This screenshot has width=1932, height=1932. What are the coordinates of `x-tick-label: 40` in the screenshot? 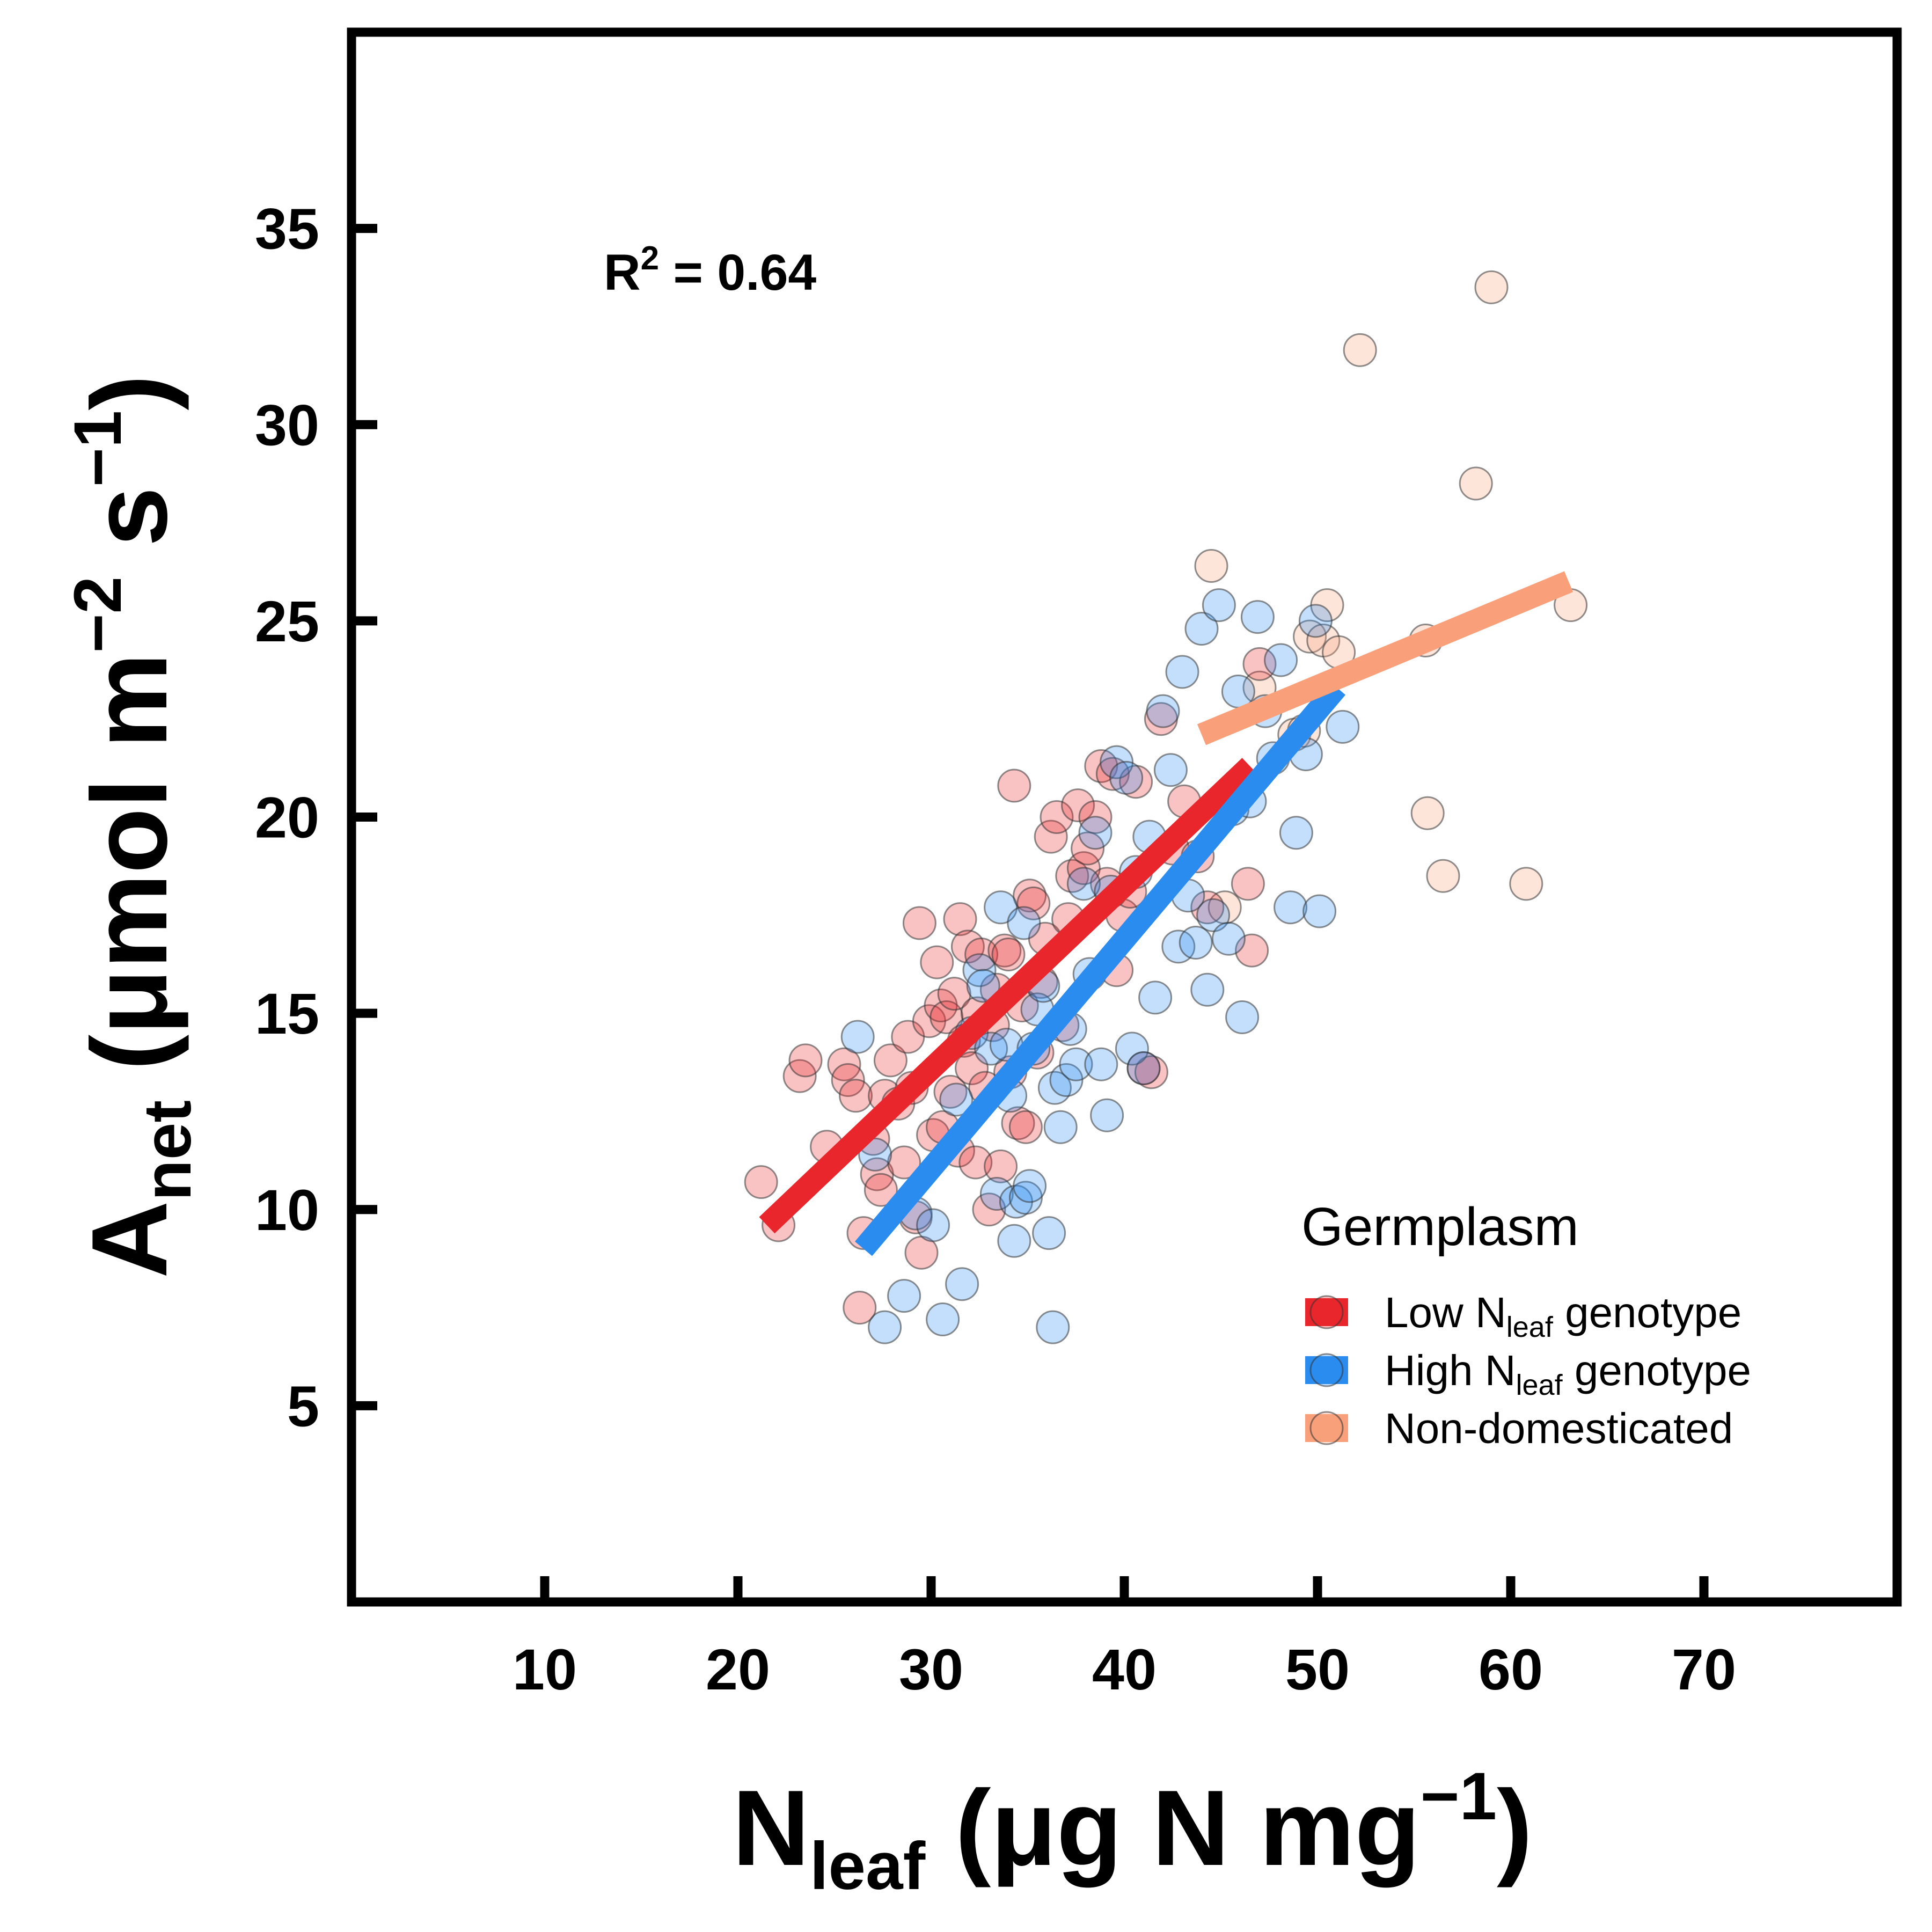 It's located at (1124, 1669).